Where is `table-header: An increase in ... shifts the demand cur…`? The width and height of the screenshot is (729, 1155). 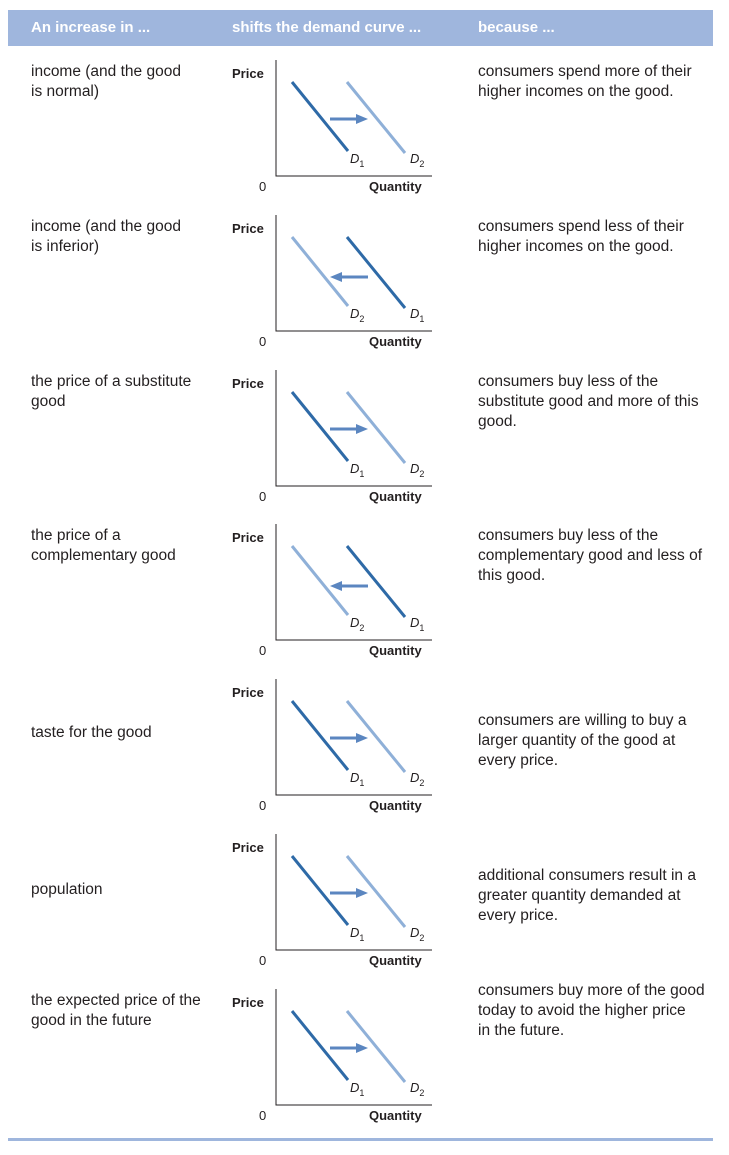 table-header: An increase in ... shifts the demand cur… is located at coordinates (360, 28).